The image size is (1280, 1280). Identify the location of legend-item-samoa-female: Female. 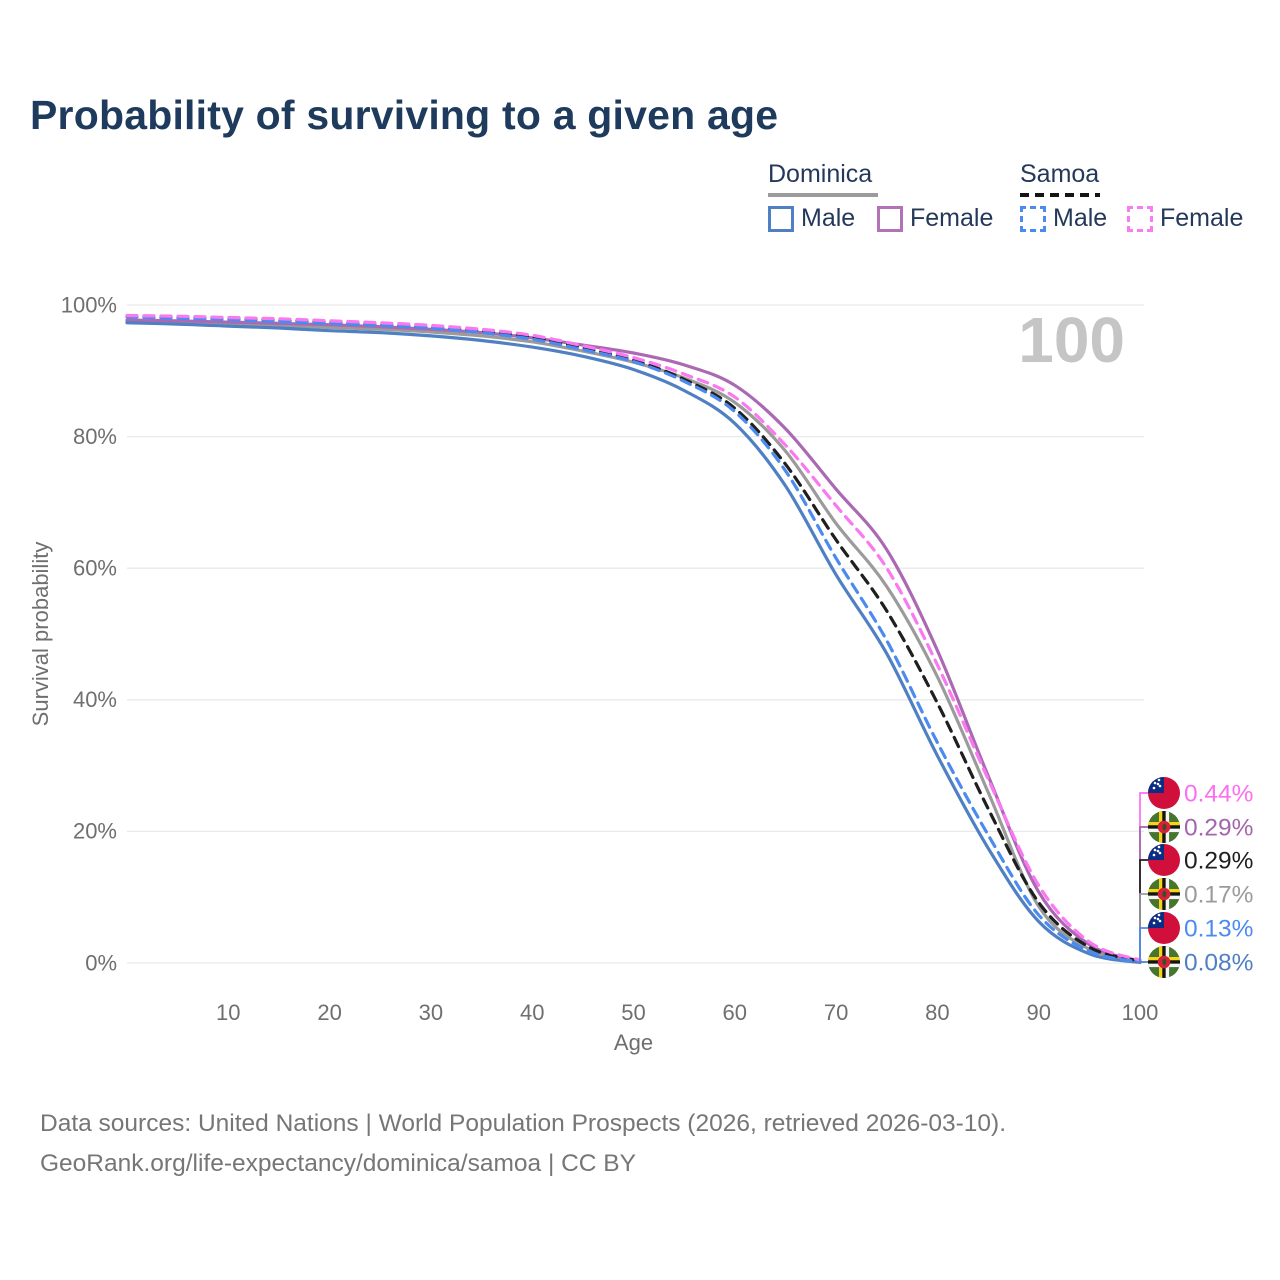
(1185, 218).